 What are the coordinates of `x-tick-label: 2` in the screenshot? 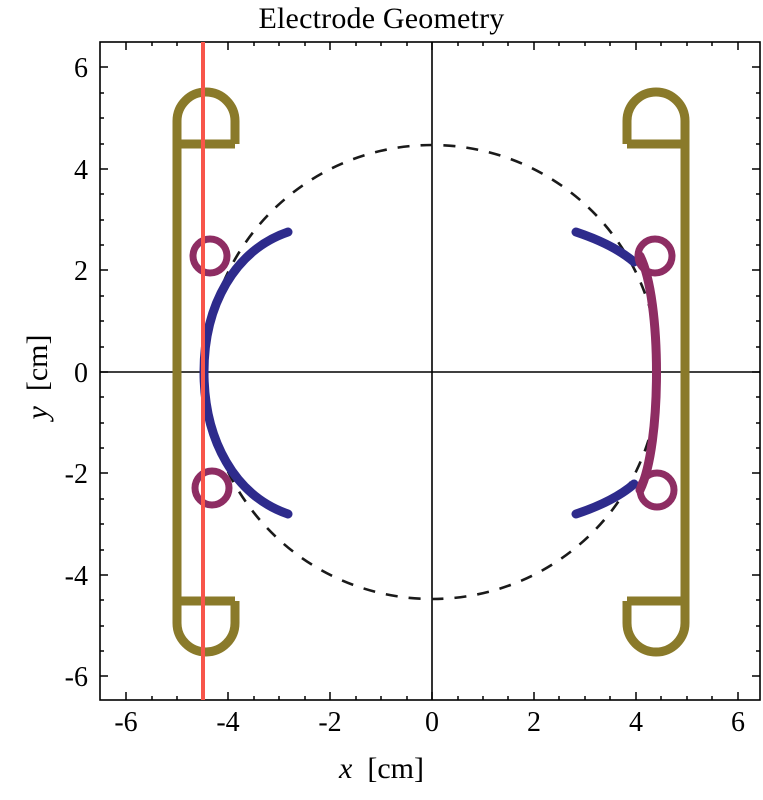 It's located at (534, 722).